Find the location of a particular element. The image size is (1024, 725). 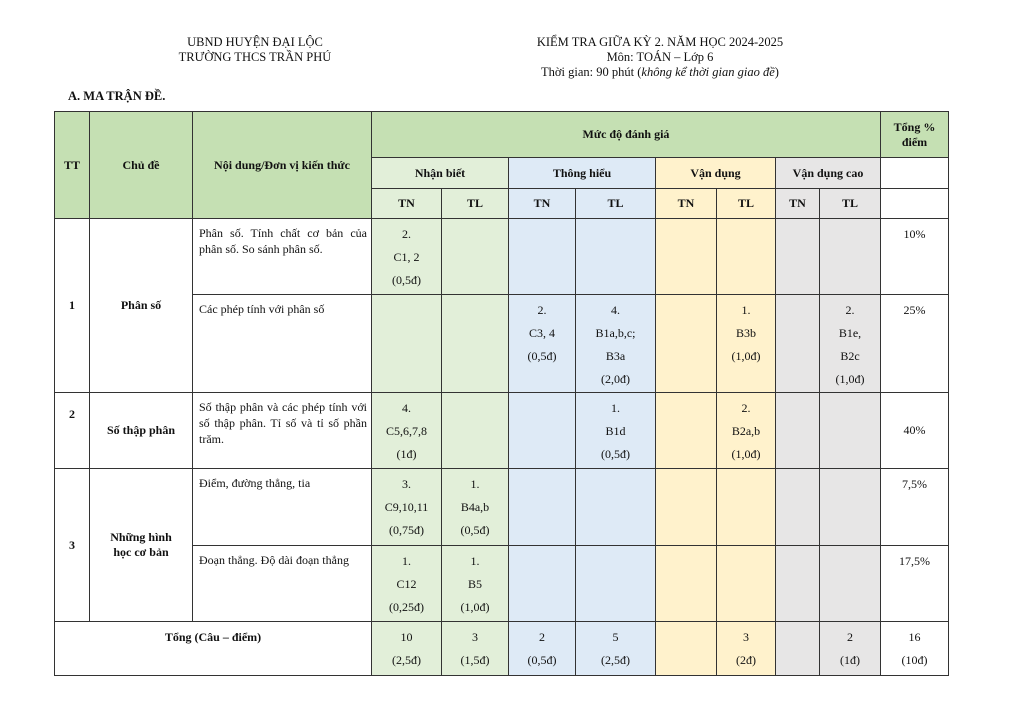

topic-name: Phân số is located at coordinates (141, 305).